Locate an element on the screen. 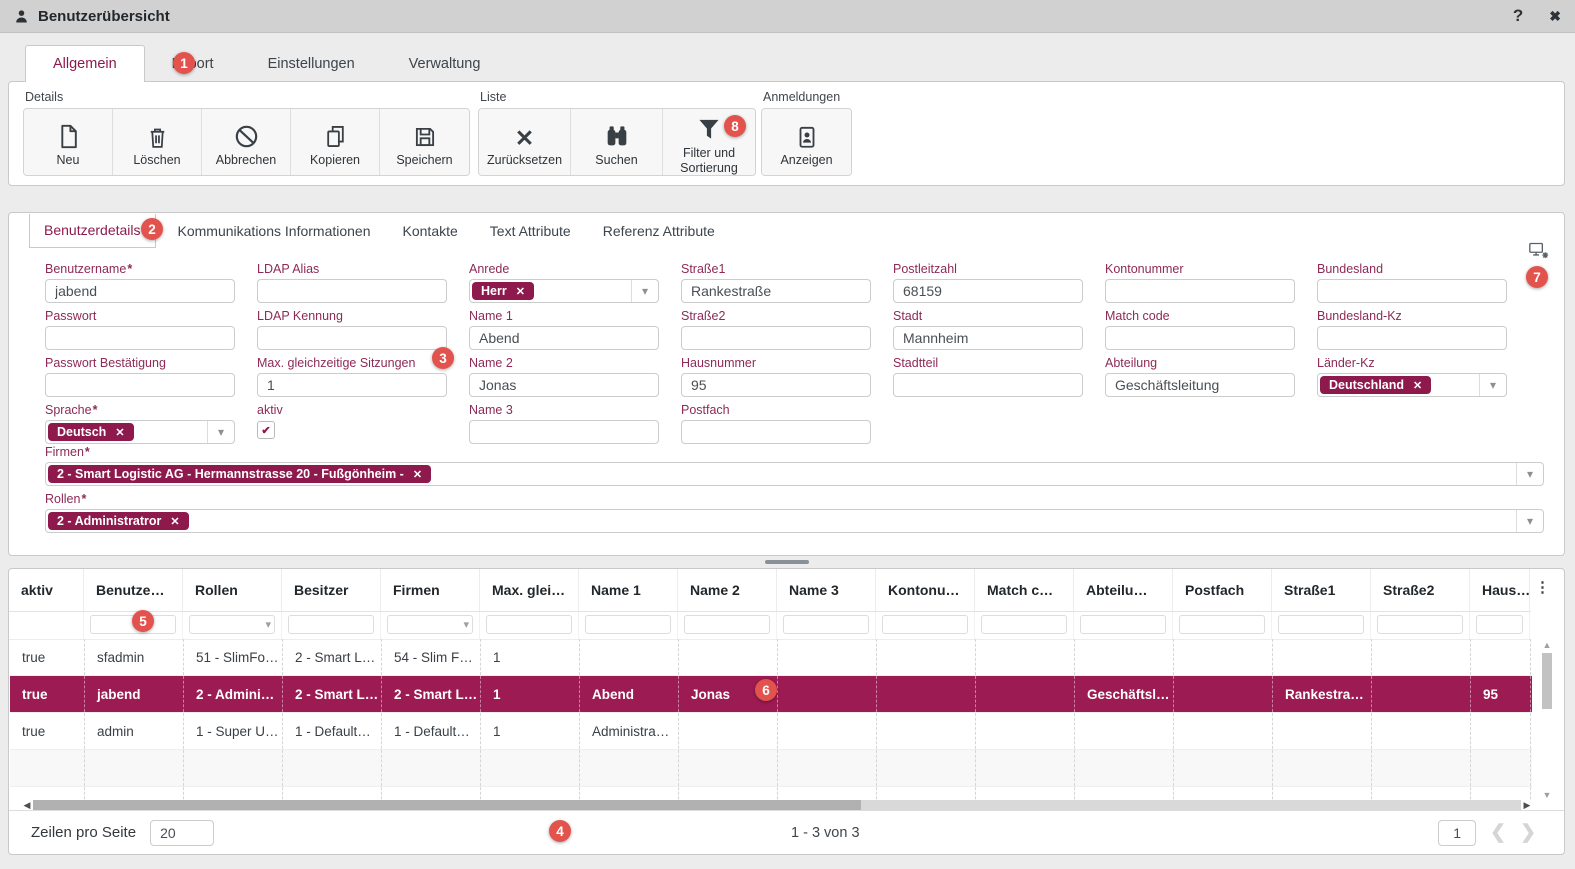 This screenshot has width=1575, height=869. filter-input-straße1 is located at coordinates (1321, 624).